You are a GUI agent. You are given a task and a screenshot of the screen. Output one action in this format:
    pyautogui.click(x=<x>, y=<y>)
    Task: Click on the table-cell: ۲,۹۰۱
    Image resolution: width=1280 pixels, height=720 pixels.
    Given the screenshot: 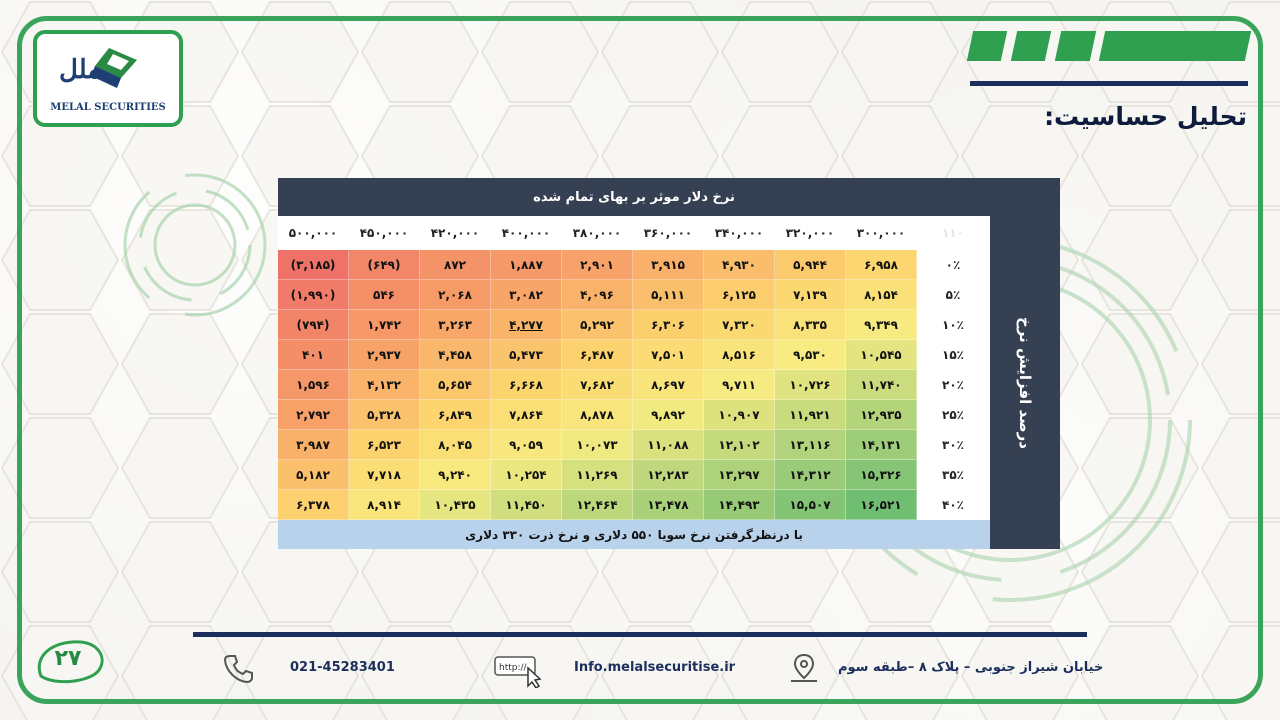 What is the action you would take?
    pyautogui.click(x=597, y=265)
    